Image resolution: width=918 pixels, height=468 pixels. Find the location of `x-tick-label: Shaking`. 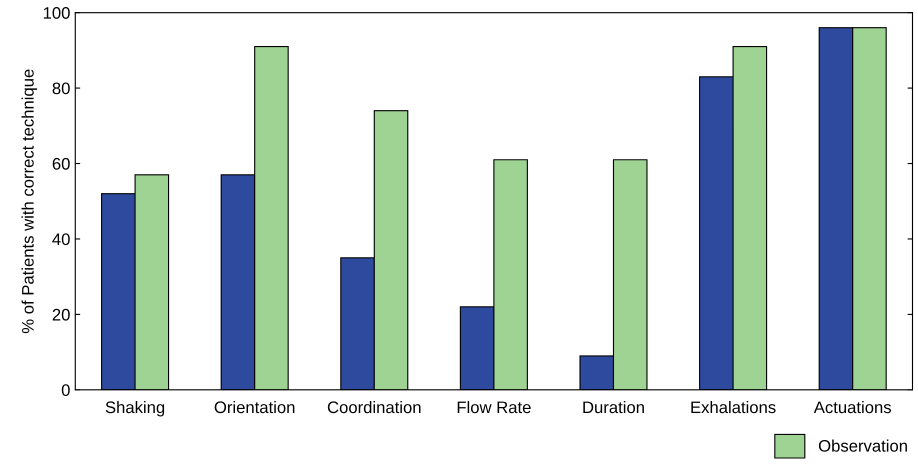

x-tick-label: Shaking is located at coordinates (135, 408).